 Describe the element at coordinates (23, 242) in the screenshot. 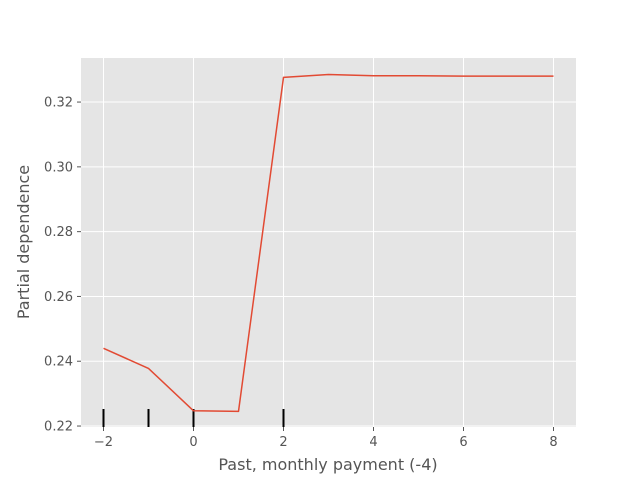

I see `y-axis-label: Partial dependence` at that location.